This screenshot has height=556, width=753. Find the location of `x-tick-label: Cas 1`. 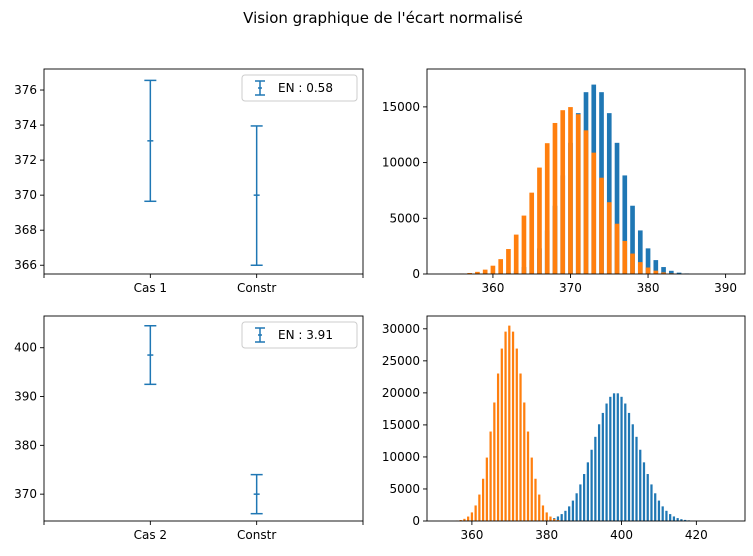

x-tick-label: Cas 1 is located at coordinates (150, 288).